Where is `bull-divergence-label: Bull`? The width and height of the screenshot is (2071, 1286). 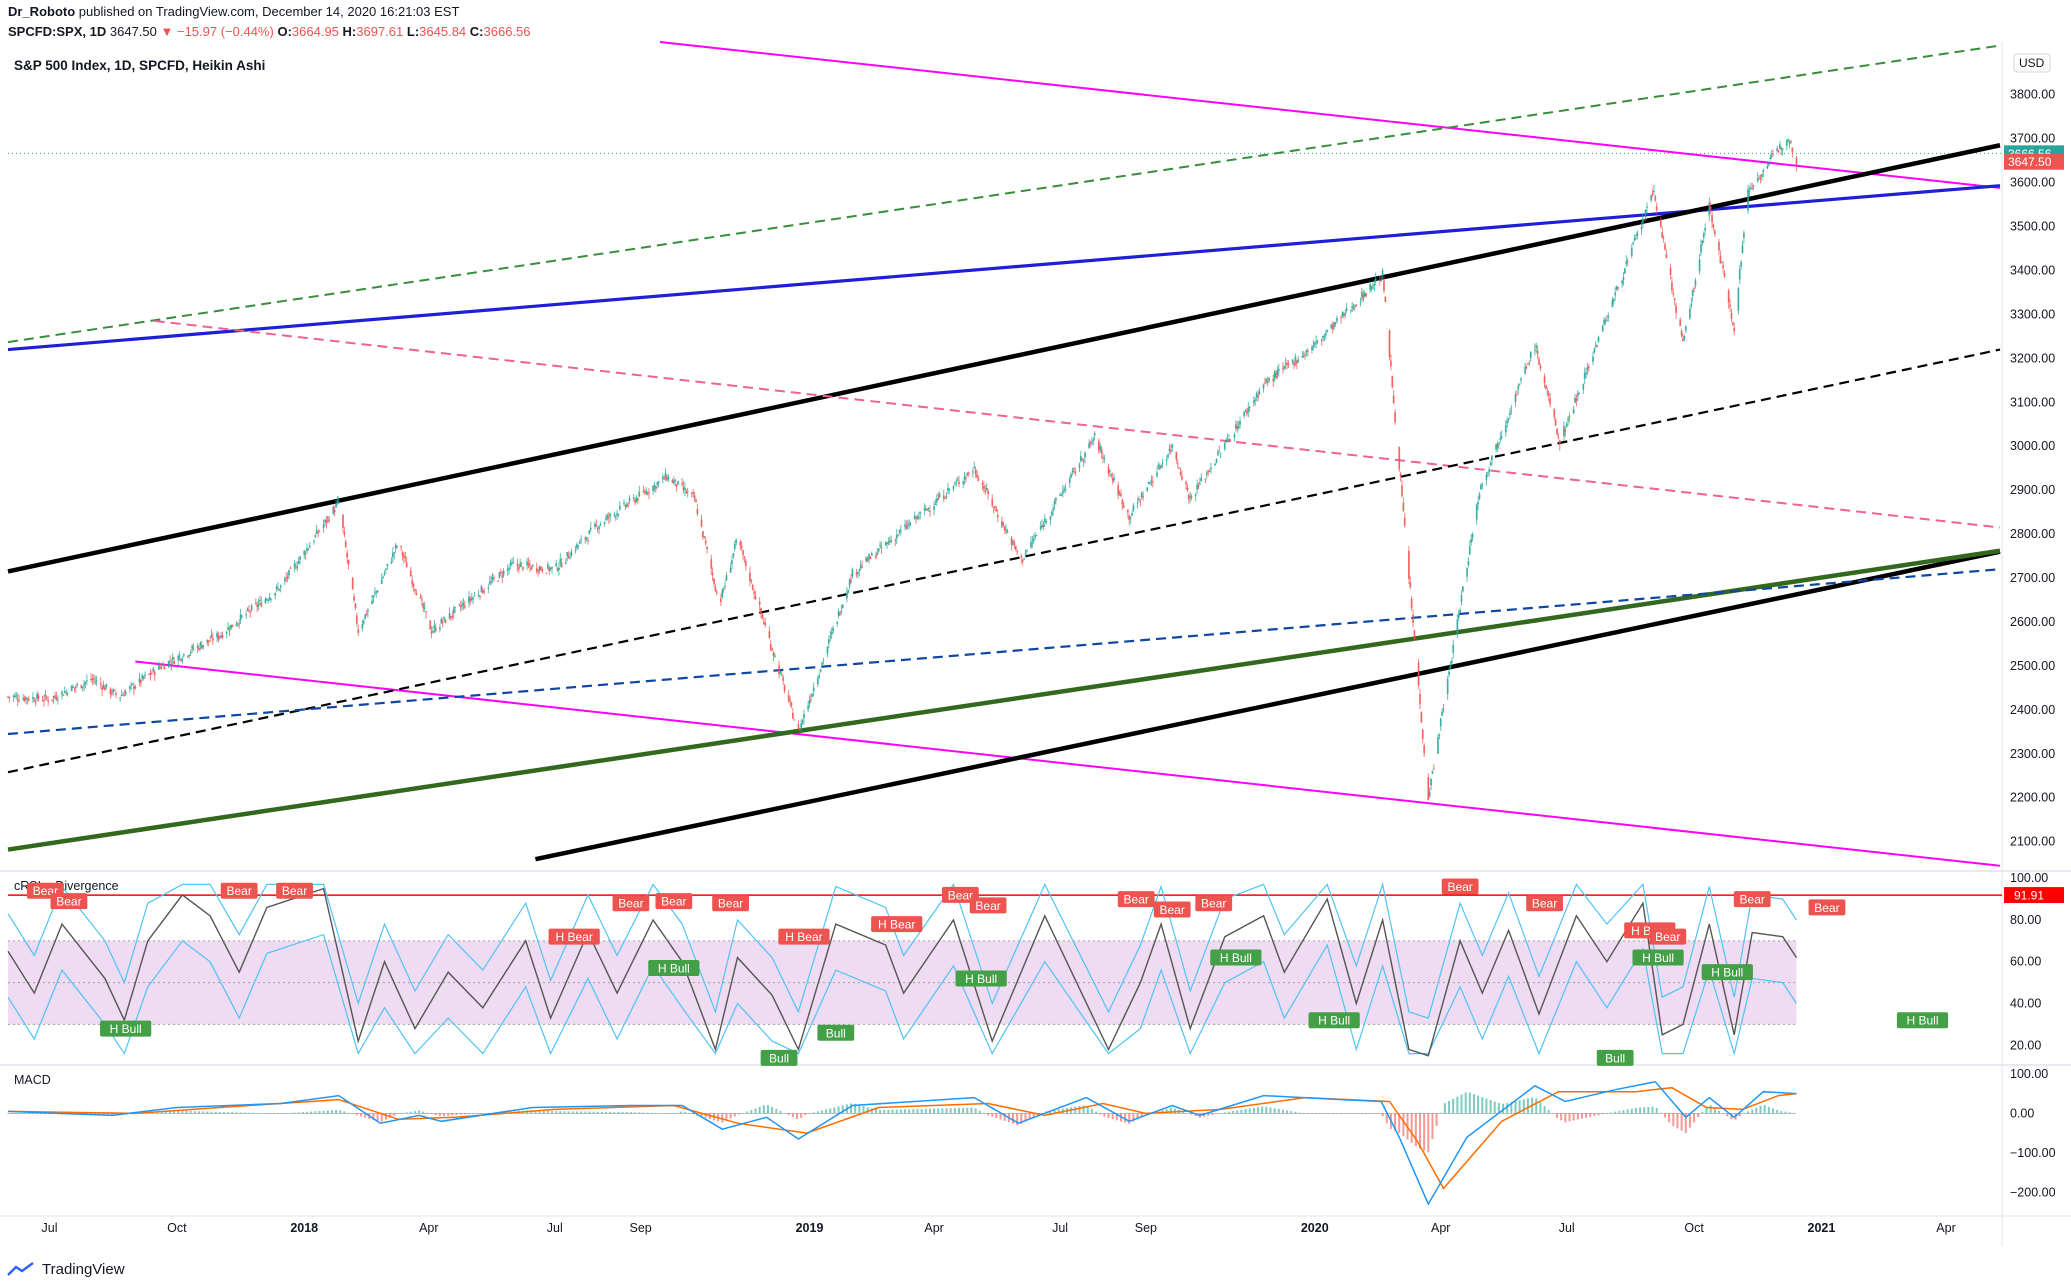
bull-divergence-label: Bull is located at coordinates (836, 1032).